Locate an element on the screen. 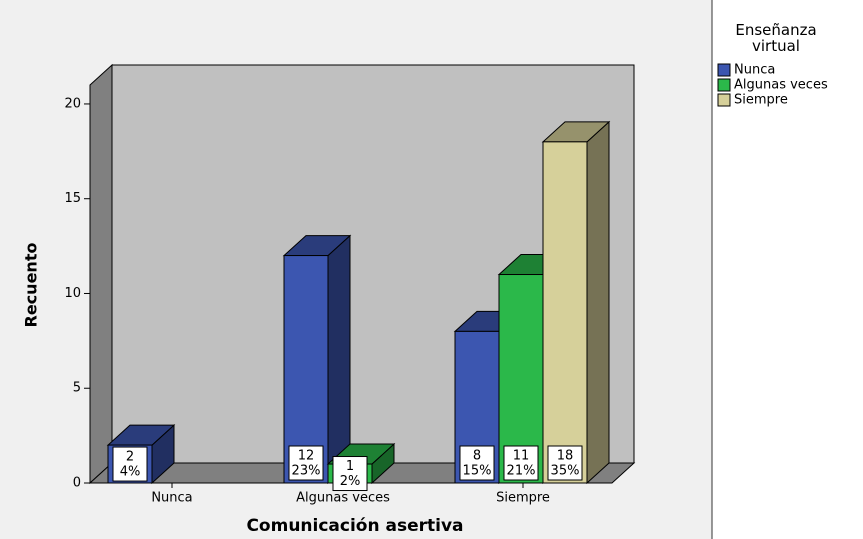 The width and height of the screenshot is (863, 539). x-tick-label: Nunca is located at coordinates (171, 498).